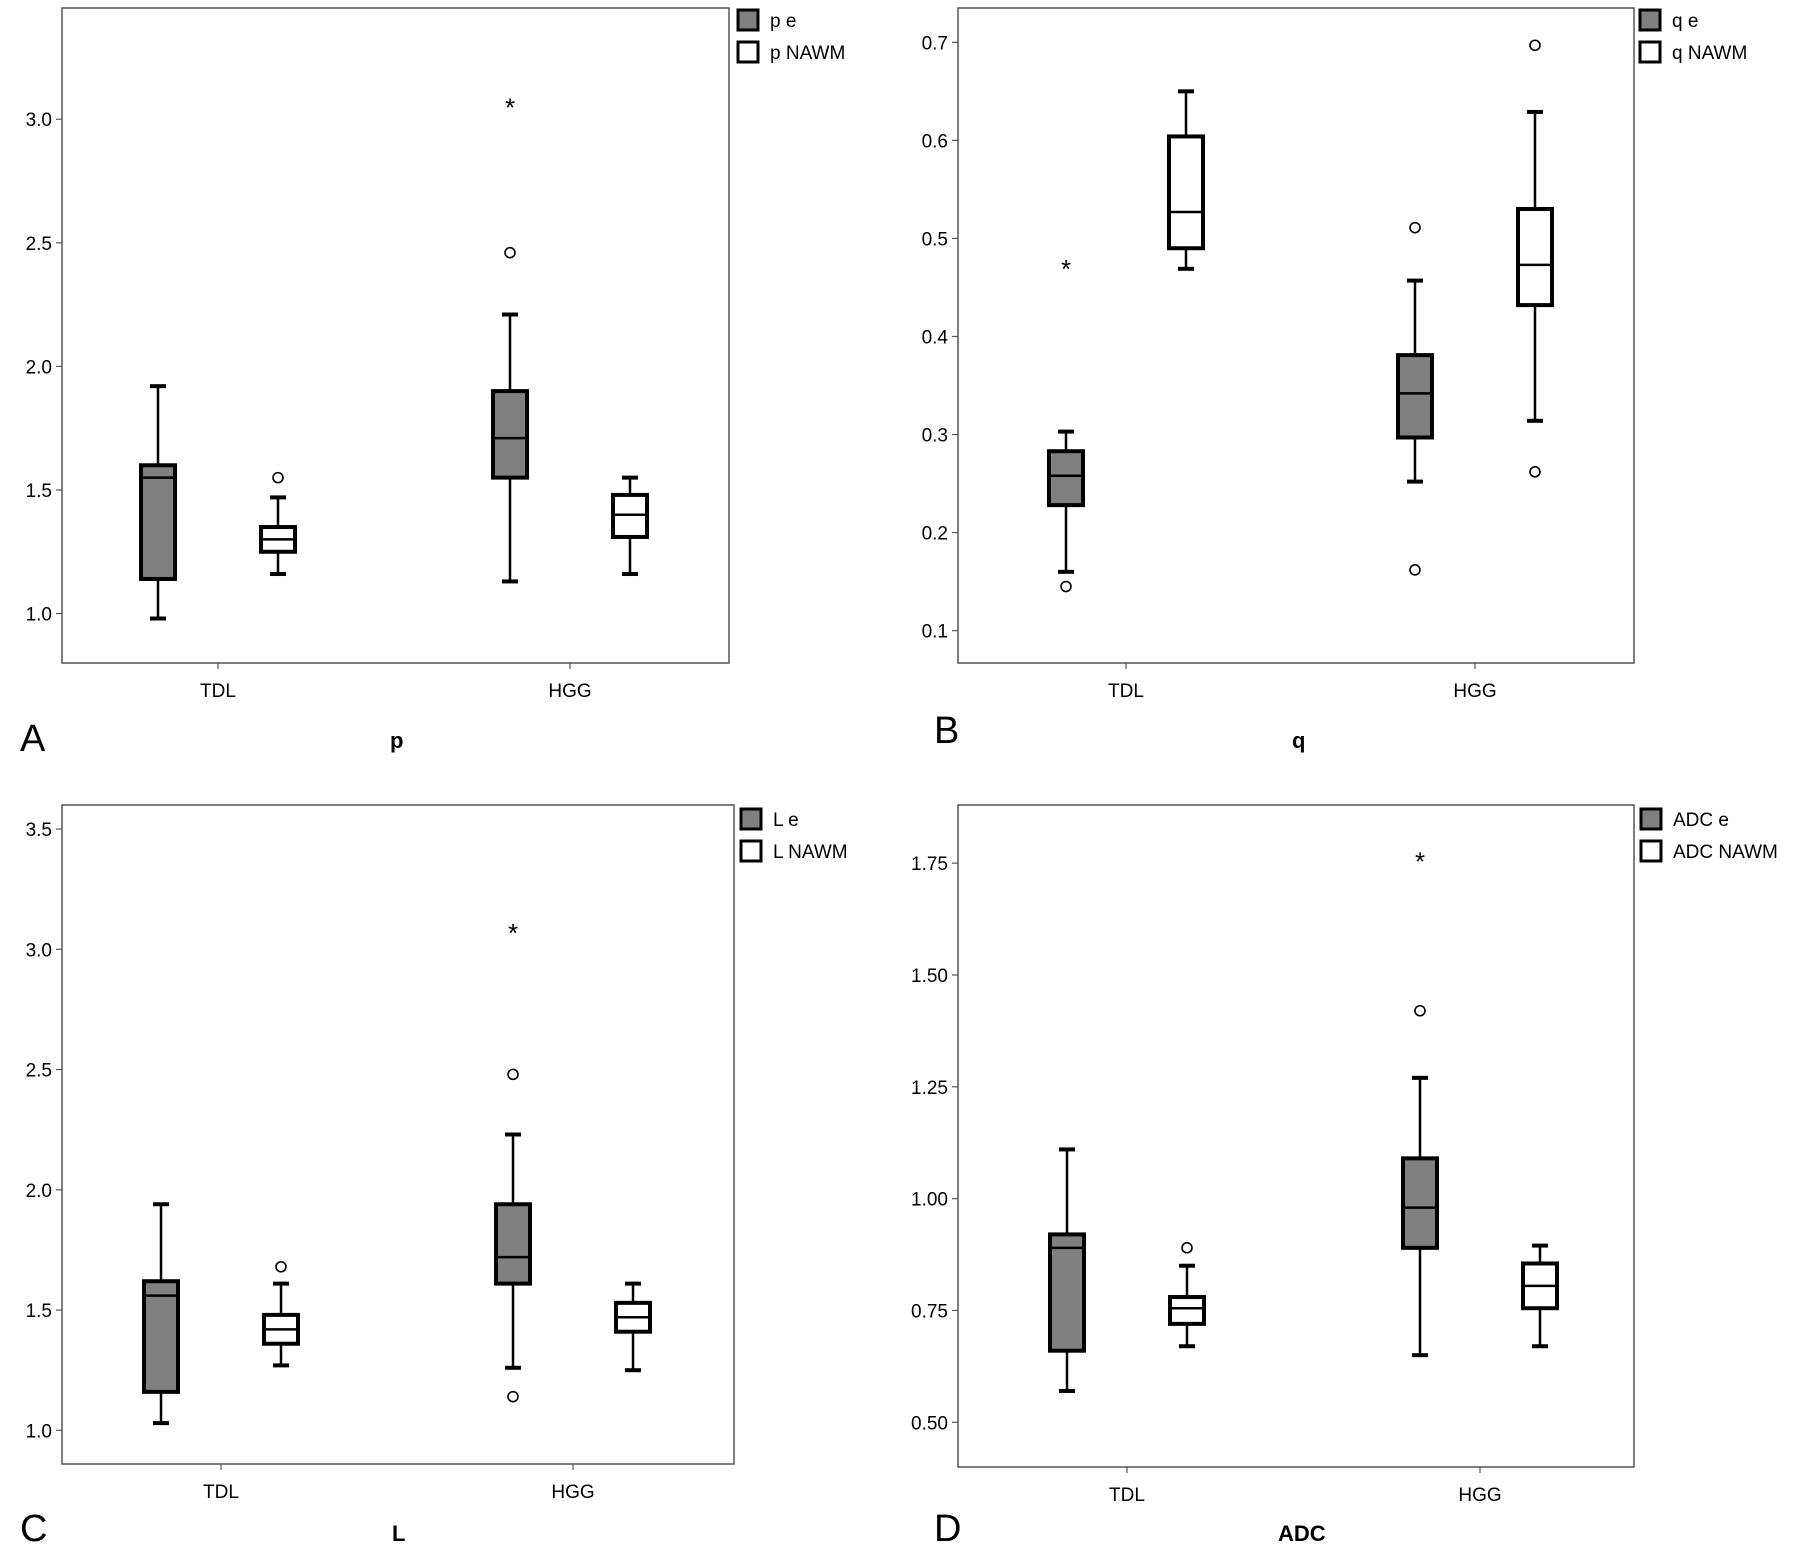  Describe the element at coordinates (935, 632) in the screenshot. I see `y-tick-label: 0.1` at that location.